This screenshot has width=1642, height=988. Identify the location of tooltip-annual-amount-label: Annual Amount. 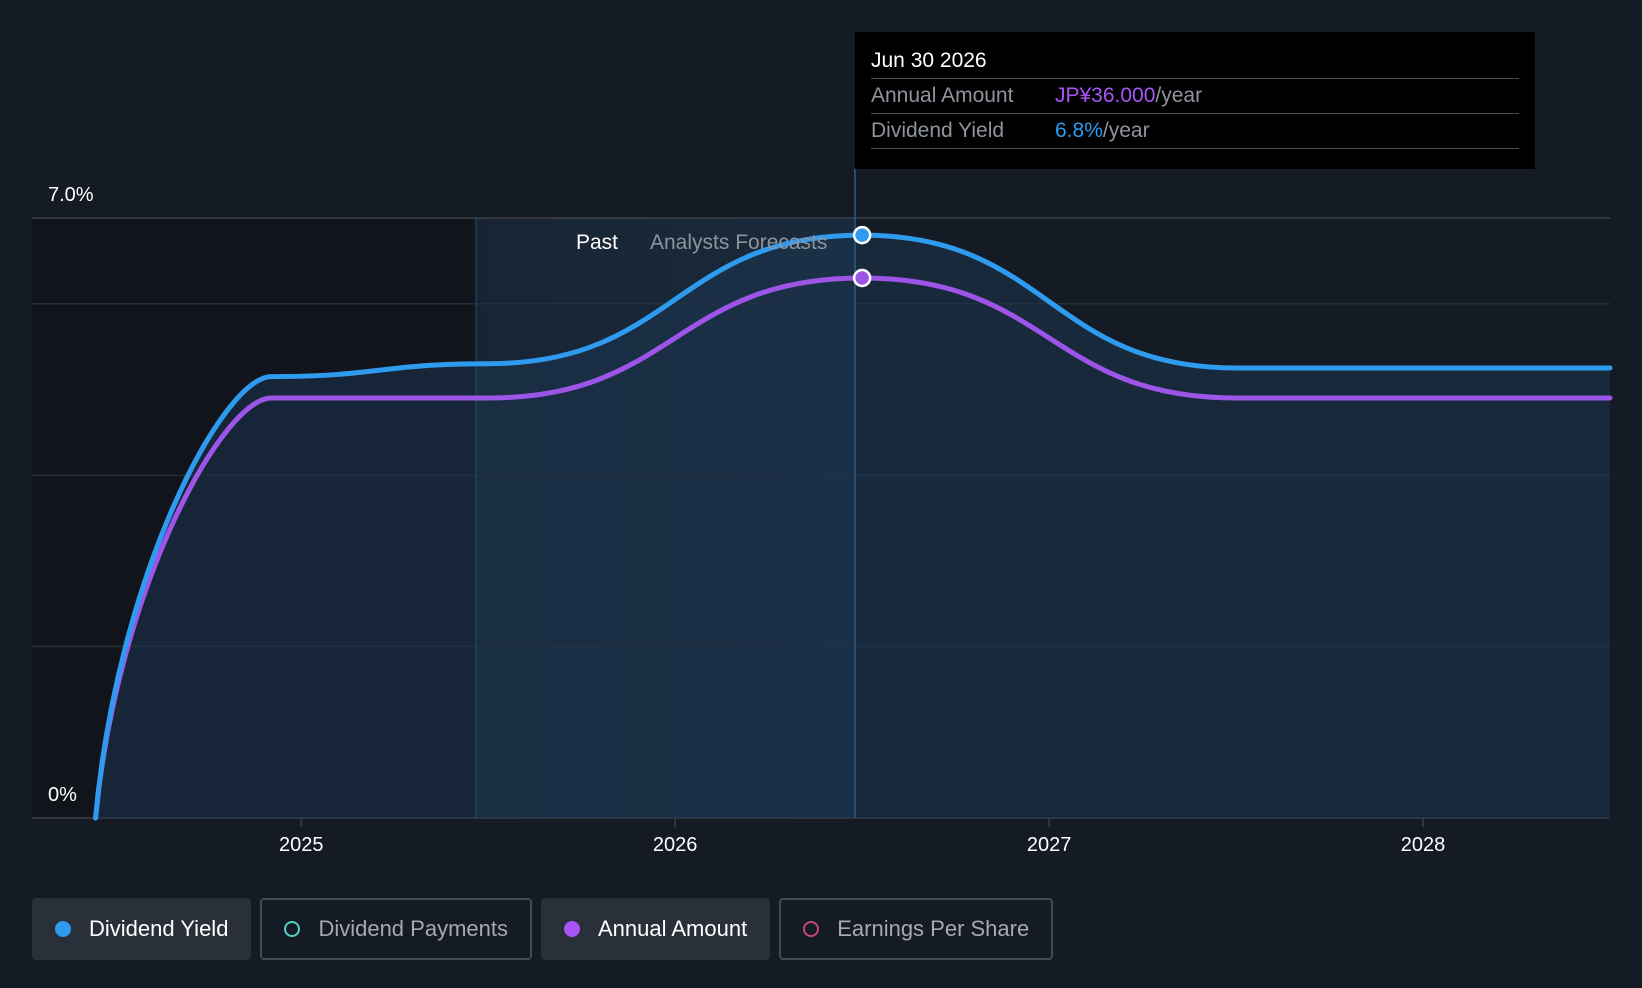
(942, 95).